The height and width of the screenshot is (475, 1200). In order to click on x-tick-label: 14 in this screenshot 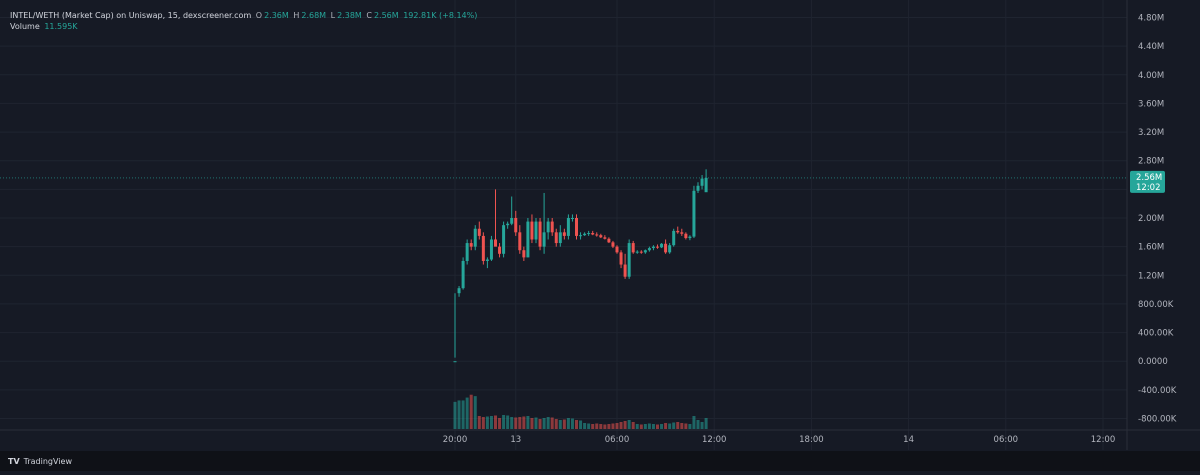, I will do `click(908, 440)`.